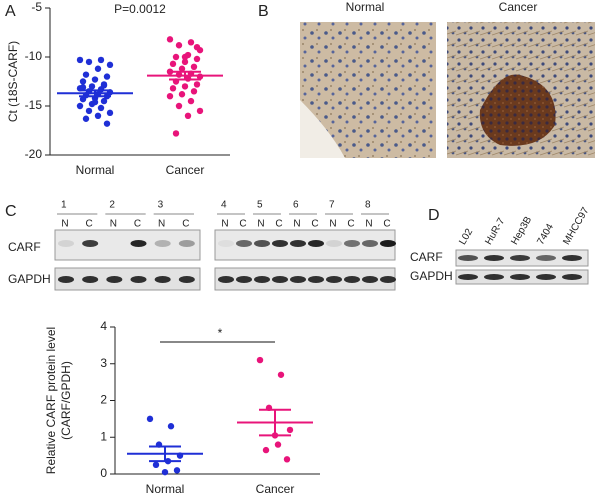  What do you see at coordinates (34, 56) in the screenshot?
I see `y-tick-label: -10` at bounding box center [34, 56].